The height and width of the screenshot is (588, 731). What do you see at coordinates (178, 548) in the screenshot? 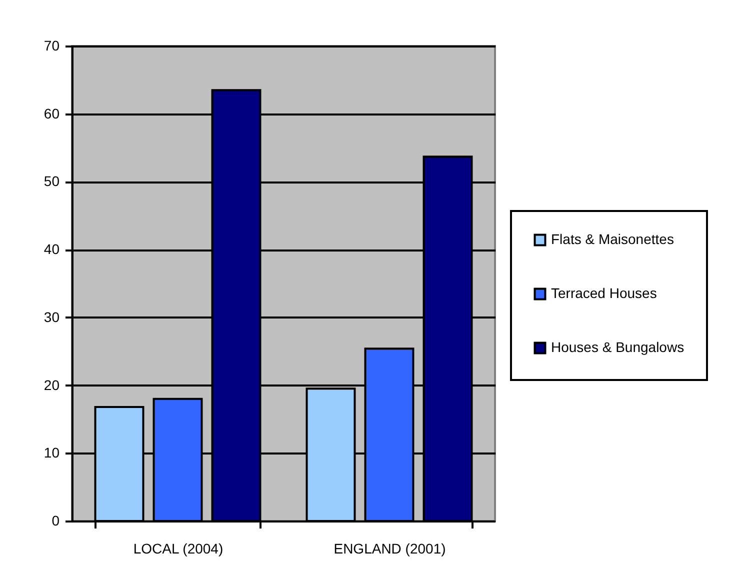
I see `x-tick-label: LOCAL (2004)` at bounding box center [178, 548].